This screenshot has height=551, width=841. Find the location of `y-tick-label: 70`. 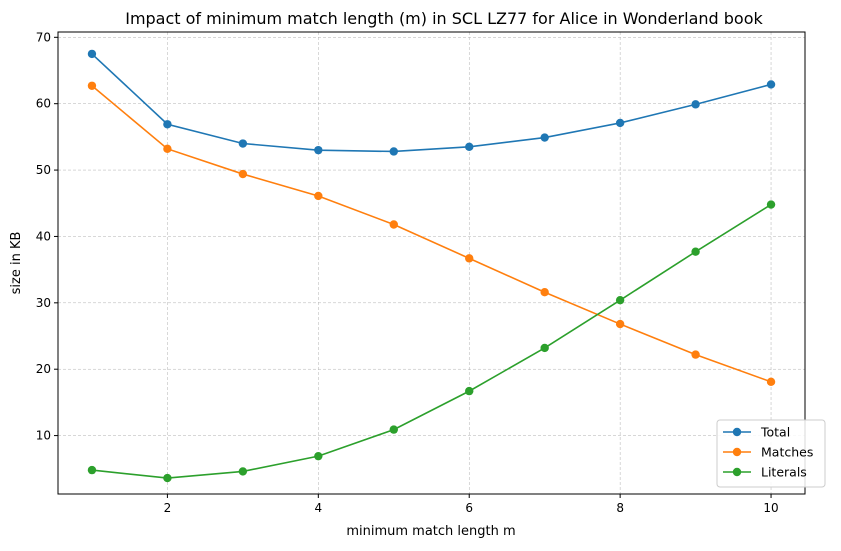

y-tick-label: 70 is located at coordinates (43, 37).